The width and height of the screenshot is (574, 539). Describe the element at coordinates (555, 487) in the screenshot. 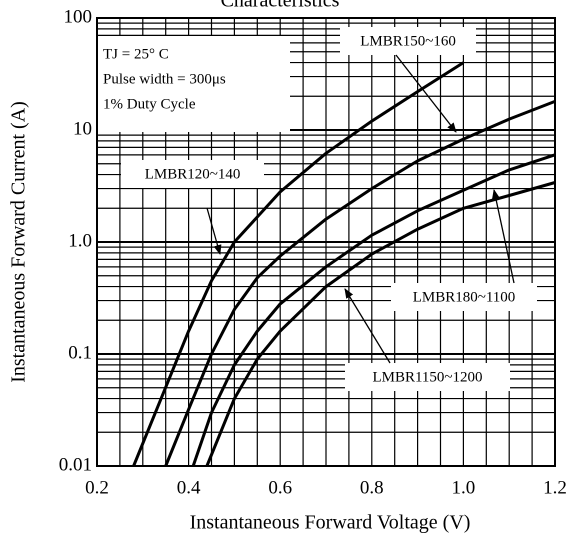

I see `x-tick-label: 1.2` at that location.